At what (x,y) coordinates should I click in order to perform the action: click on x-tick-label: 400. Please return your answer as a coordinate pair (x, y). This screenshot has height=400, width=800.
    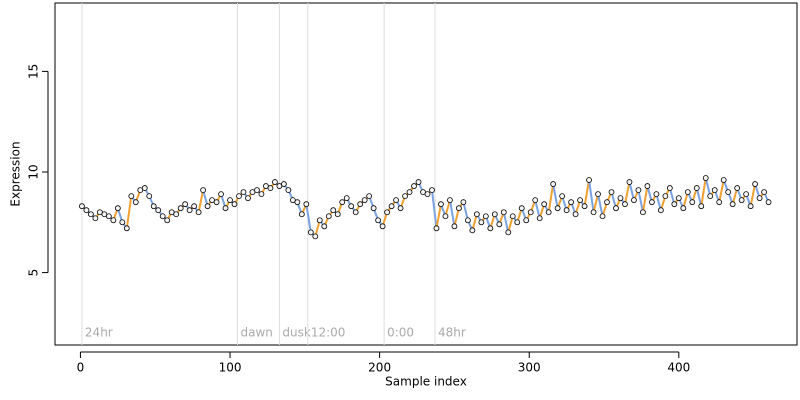
    Looking at the image, I should click on (678, 368).